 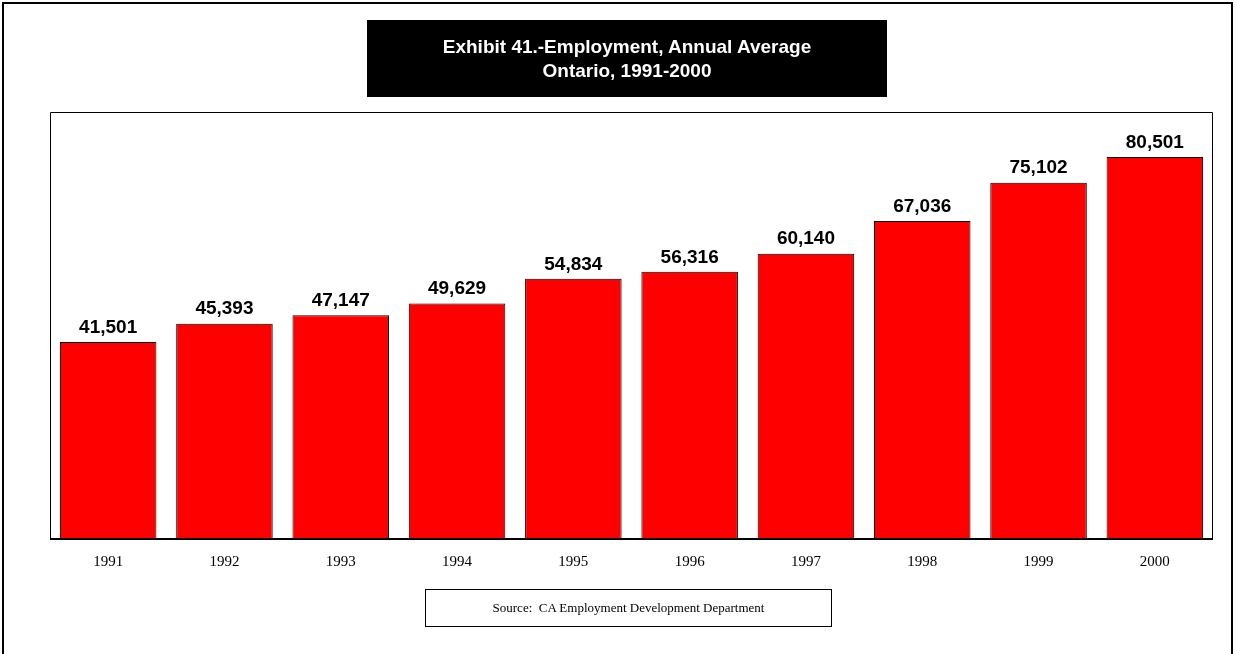 I want to click on data-label: 56,316, so click(x=689, y=256).